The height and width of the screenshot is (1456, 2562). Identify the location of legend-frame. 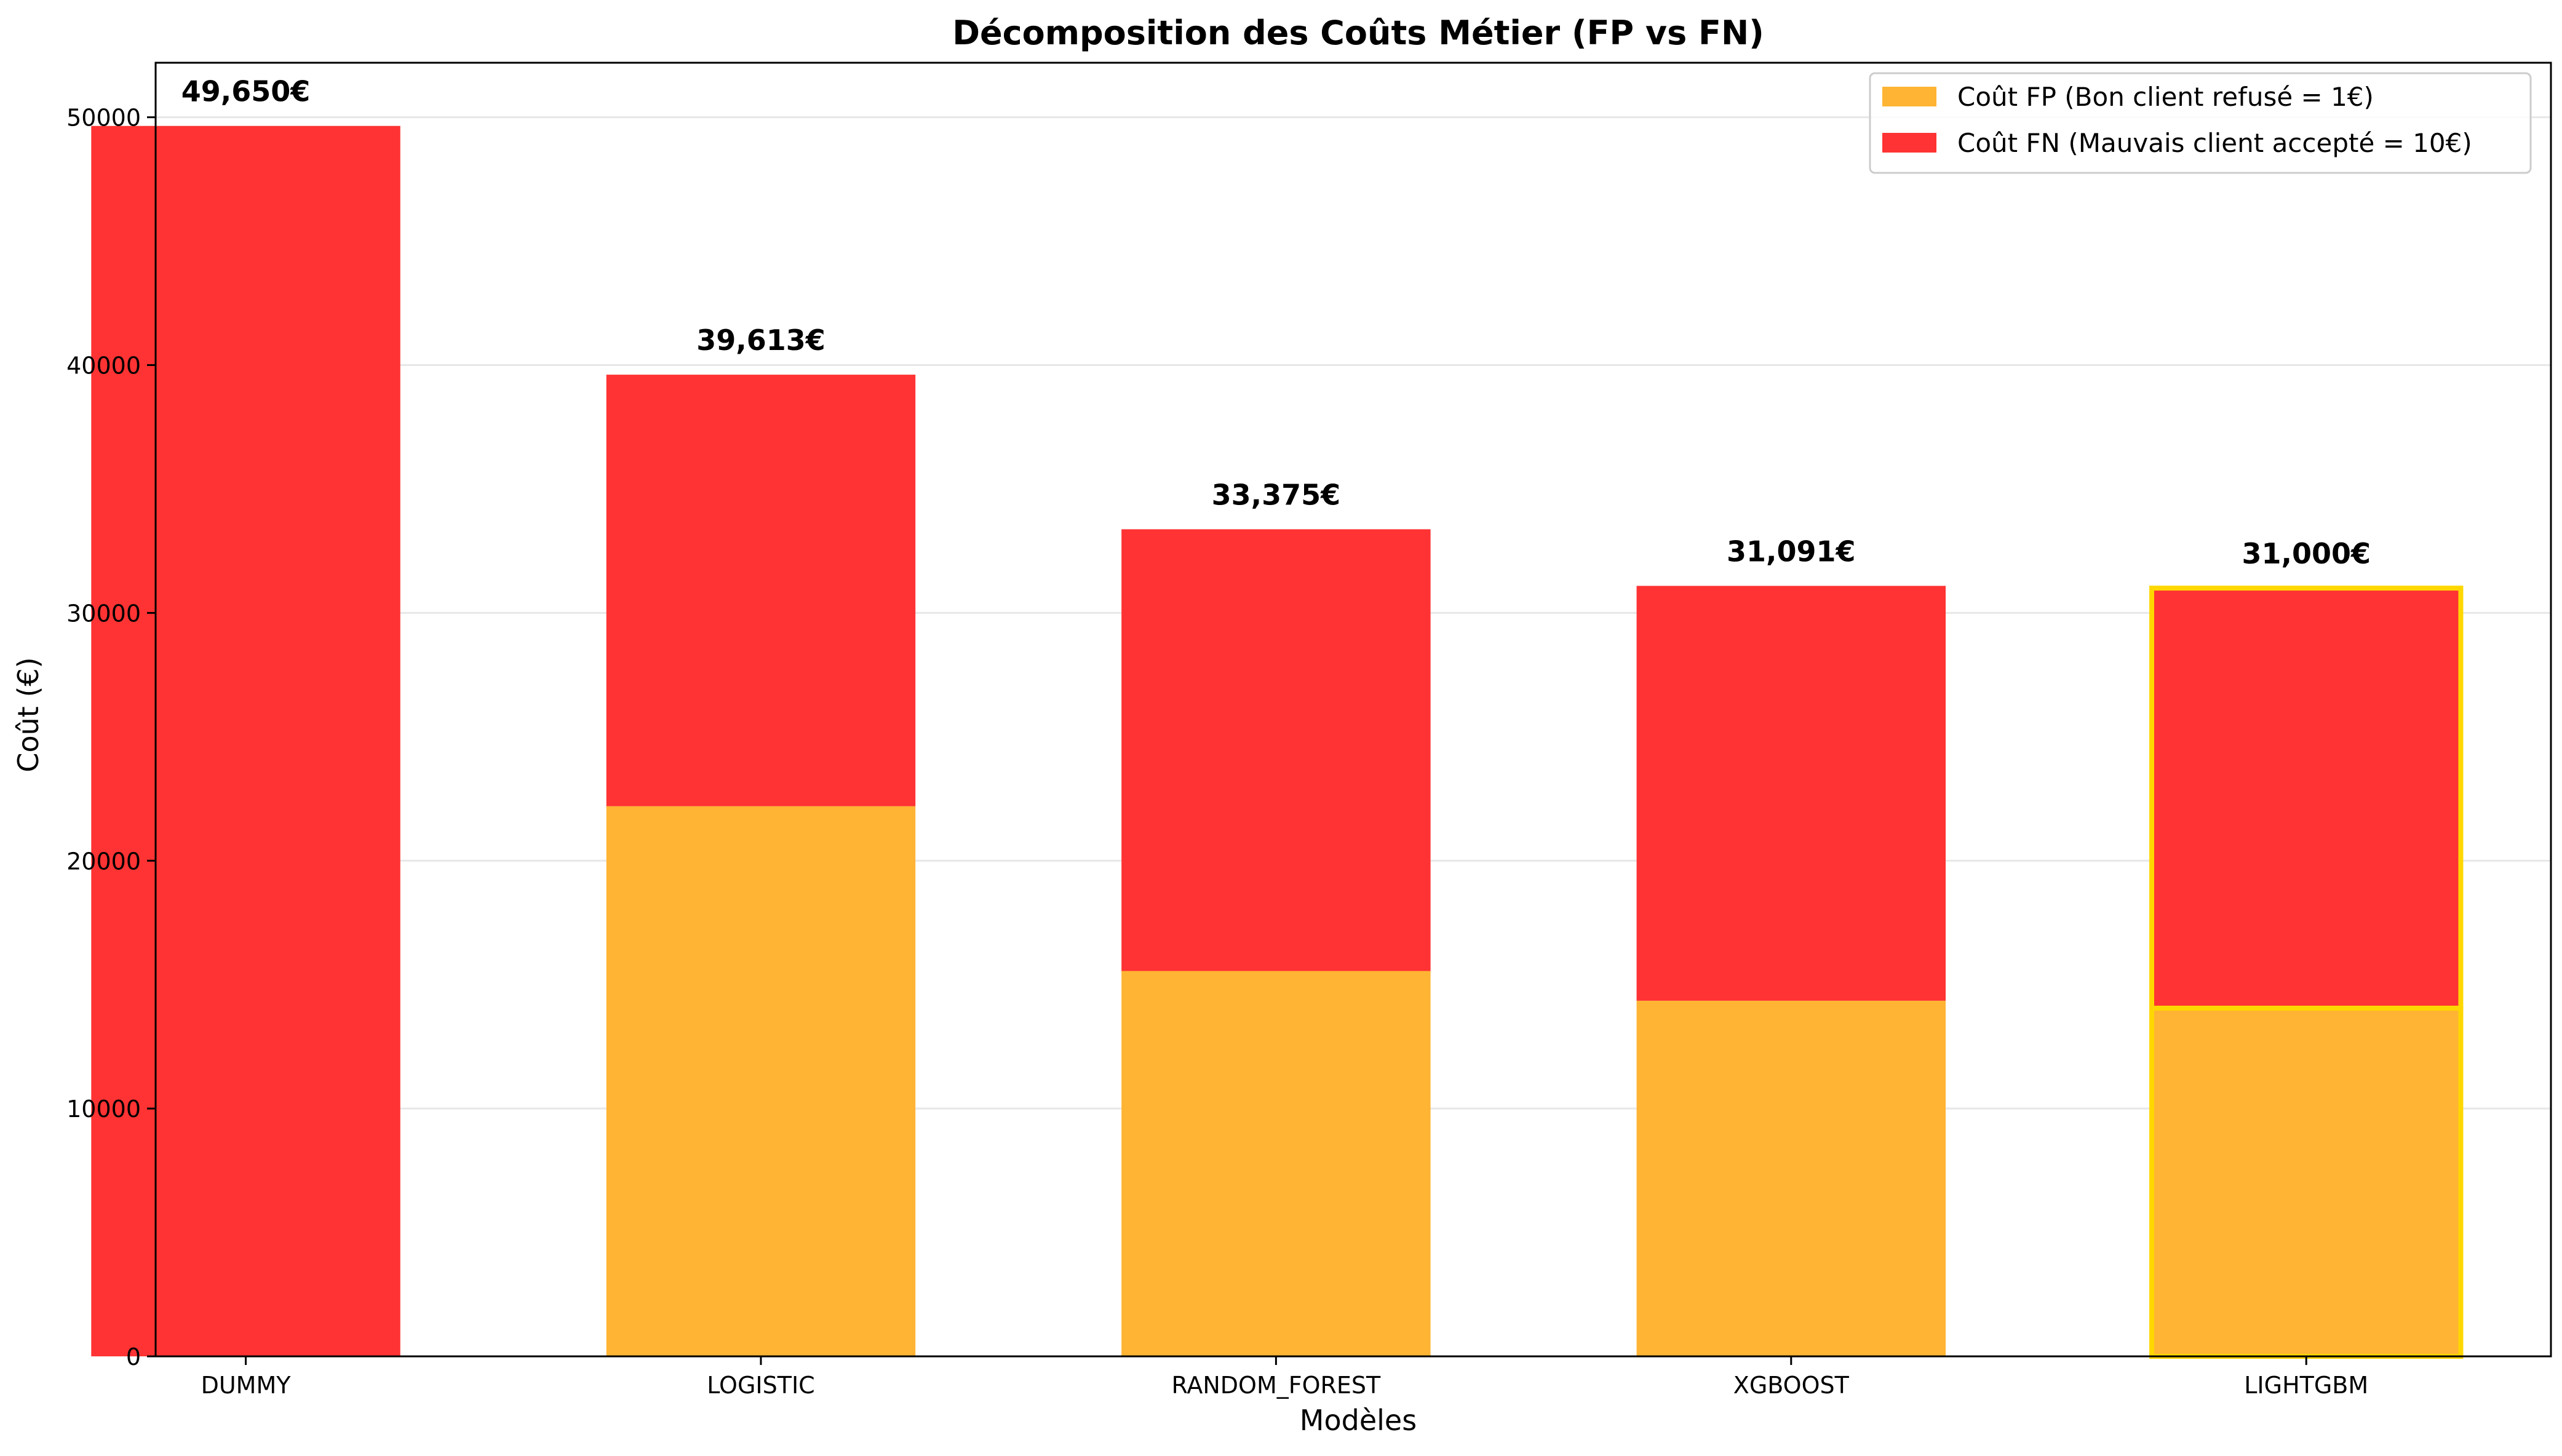
(2200, 123).